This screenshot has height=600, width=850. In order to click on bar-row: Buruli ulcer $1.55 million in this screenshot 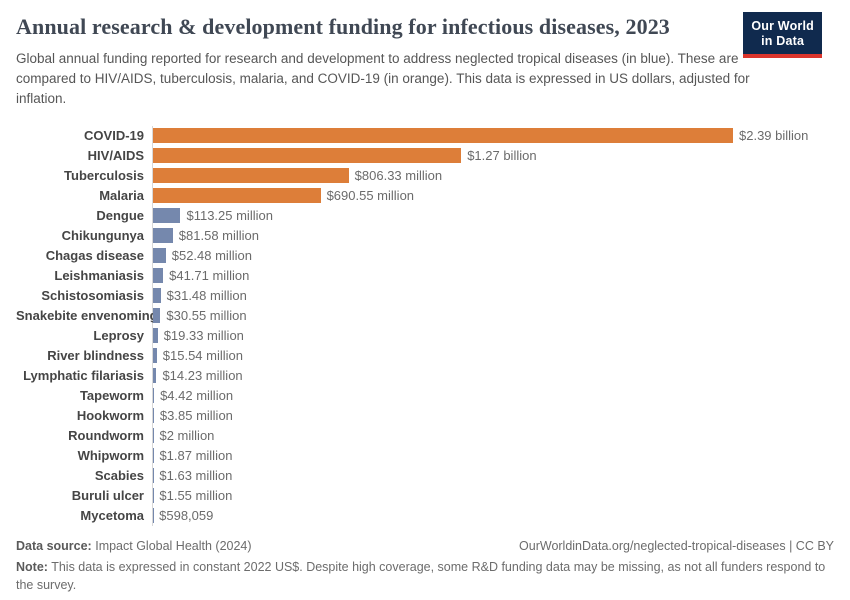, I will do `click(425, 496)`.